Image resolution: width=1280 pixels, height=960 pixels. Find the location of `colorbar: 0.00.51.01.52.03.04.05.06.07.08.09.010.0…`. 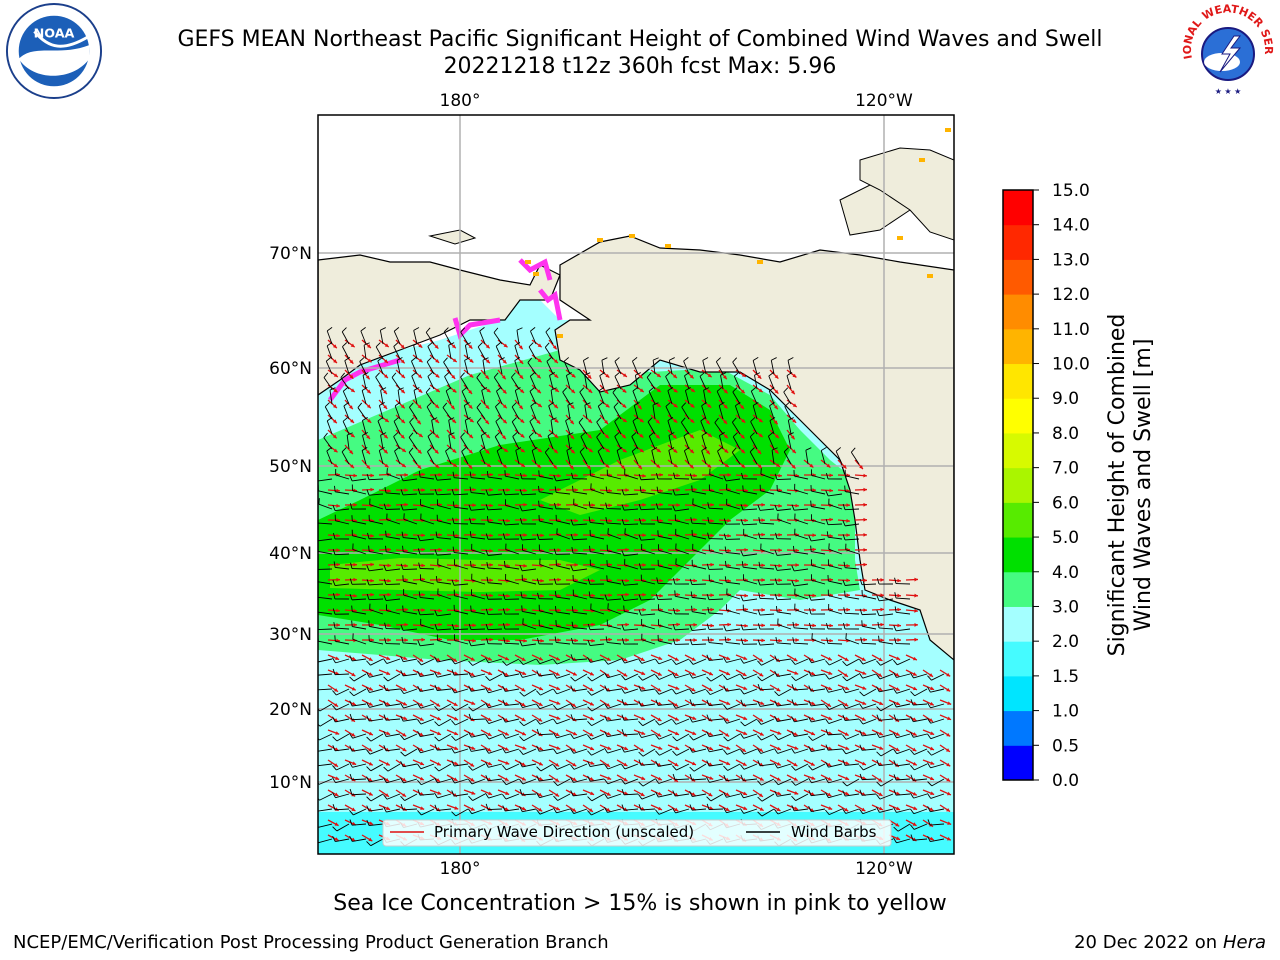

colorbar: 0.00.51.01.52.03.04.05.06.07.08.09.010.0… is located at coordinates (1079, 486).